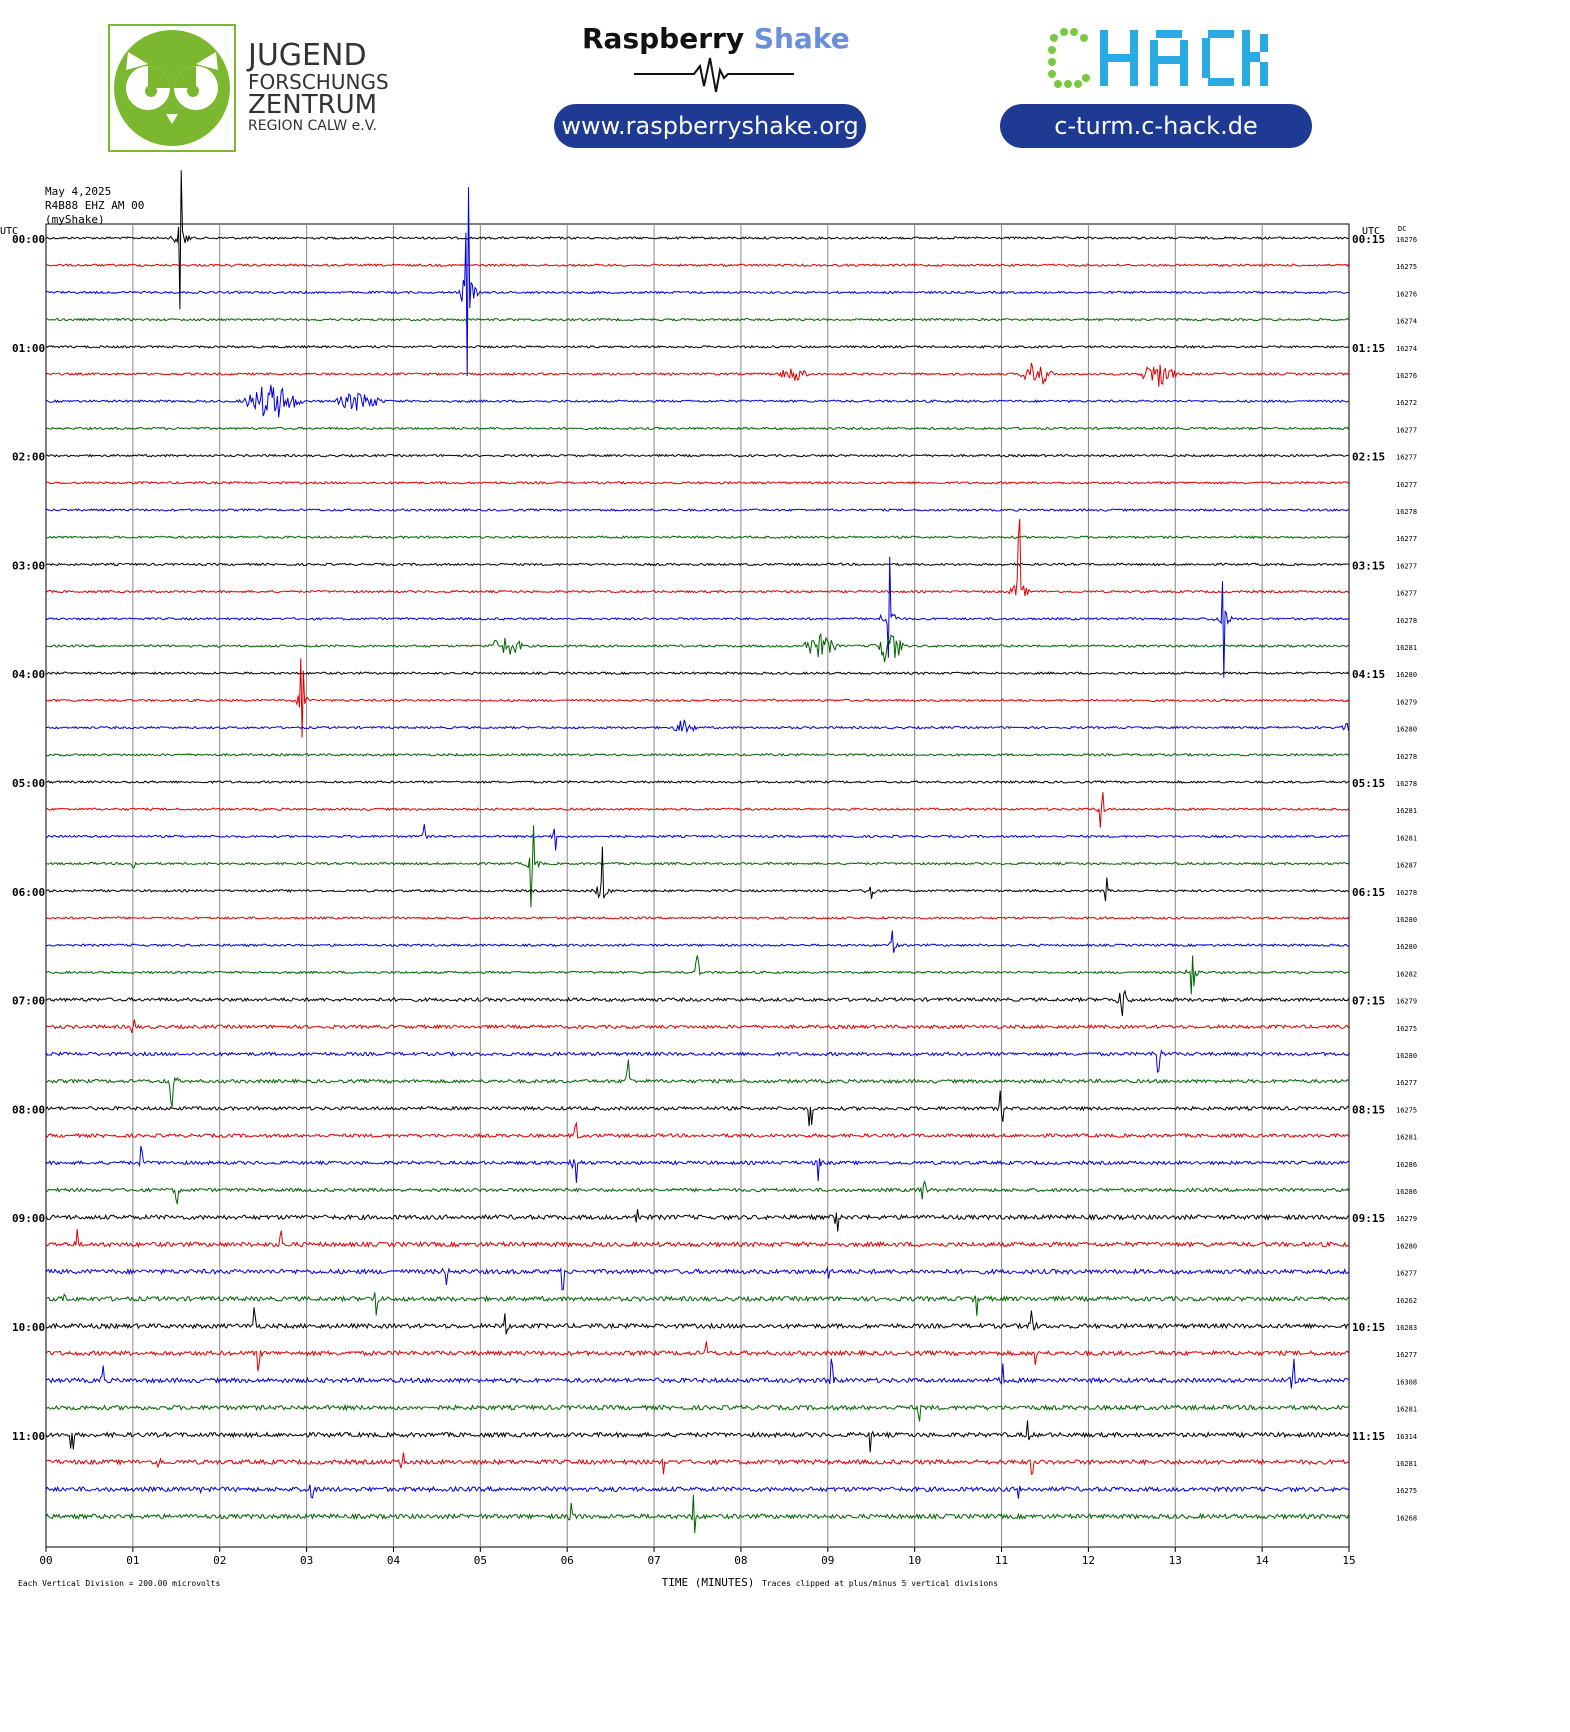  What do you see at coordinates (318, 82) in the screenshot?
I see `jfz-line2: FORSCHUNGS` at bounding box center [318, 82].